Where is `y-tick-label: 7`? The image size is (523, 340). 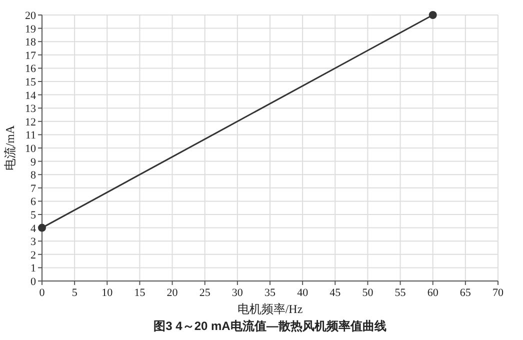 y-tick-label: 7 is located at coordinates (33, 188).